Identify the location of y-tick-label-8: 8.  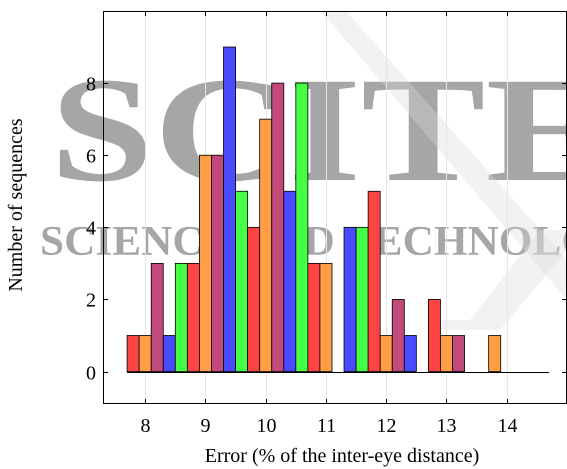
(91, 85).